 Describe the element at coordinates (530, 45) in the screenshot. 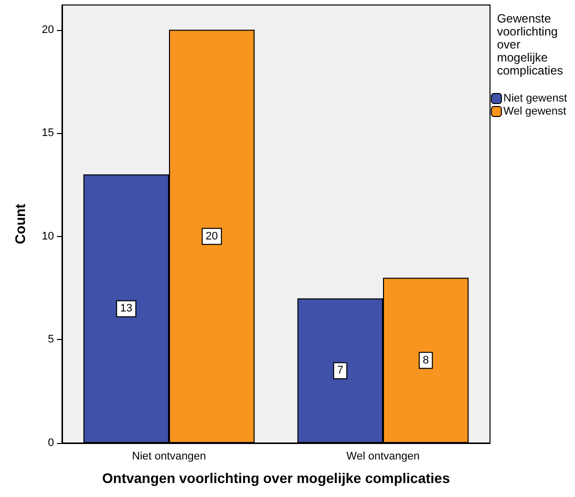

I see `legend-title: Gewenste voorlichting over mogelijke complicaties` at that location.